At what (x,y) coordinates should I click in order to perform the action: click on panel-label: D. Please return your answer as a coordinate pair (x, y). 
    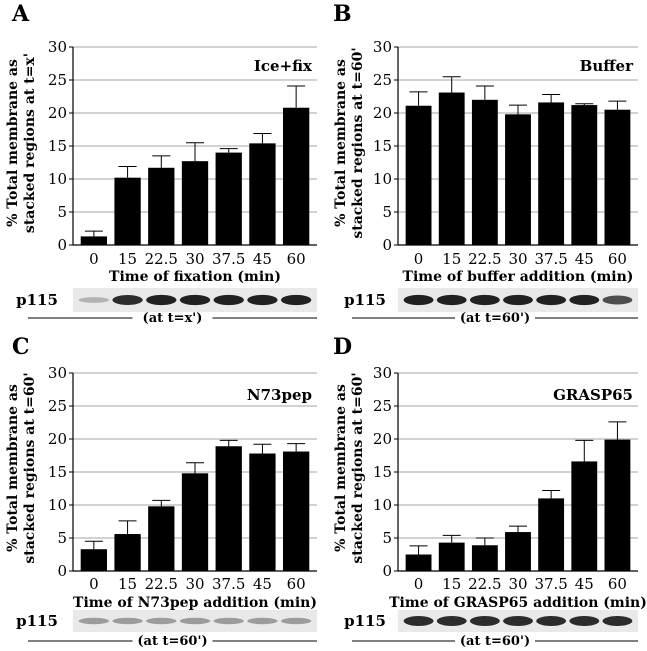
    Looking at the image, I should click on (342, 347).